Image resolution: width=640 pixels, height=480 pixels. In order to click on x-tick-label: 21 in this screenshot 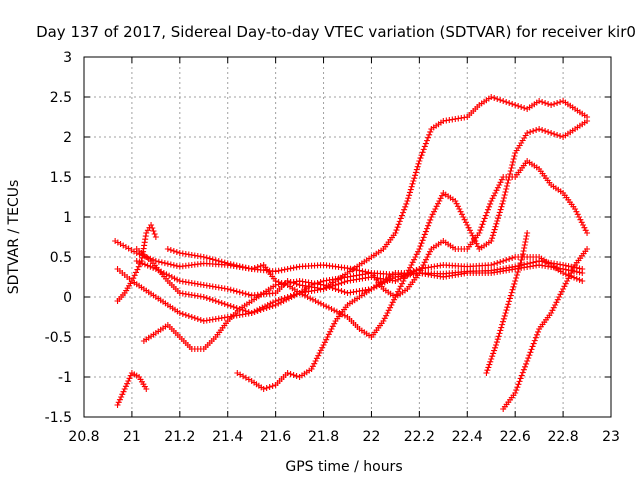, I will do `click(132, 437)`.